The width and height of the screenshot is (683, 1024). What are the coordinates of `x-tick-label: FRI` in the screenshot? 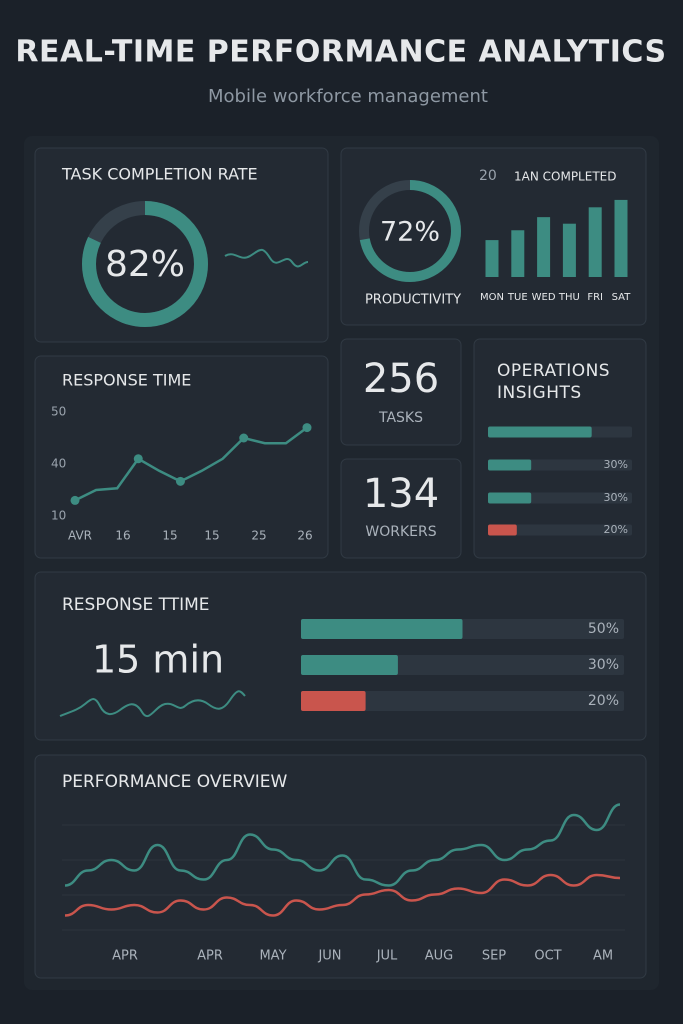 It's located at (595, 297).